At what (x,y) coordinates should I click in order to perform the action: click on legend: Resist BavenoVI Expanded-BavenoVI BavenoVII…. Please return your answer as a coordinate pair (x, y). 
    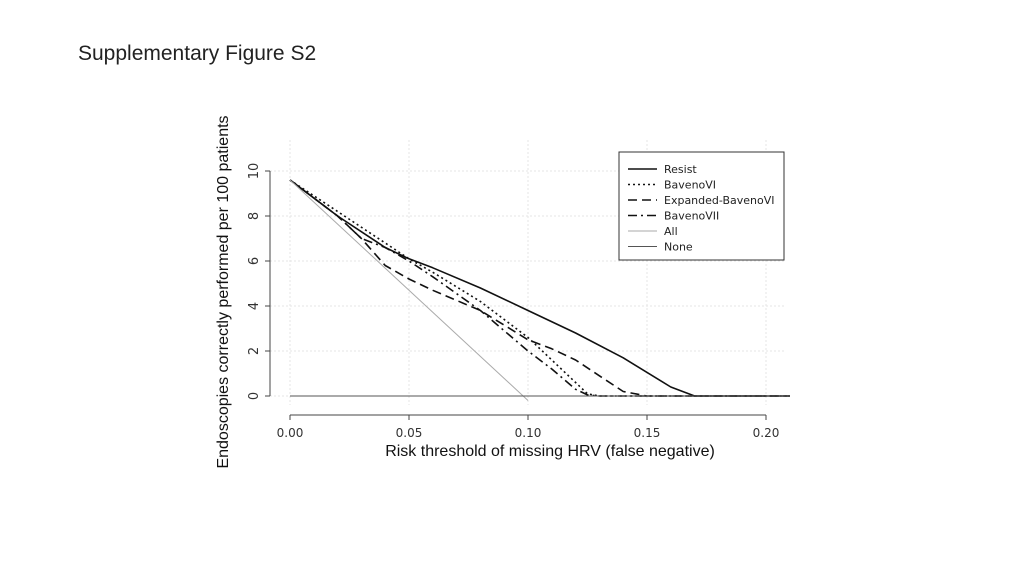
    Looking at the image, I should click on (701, 206).